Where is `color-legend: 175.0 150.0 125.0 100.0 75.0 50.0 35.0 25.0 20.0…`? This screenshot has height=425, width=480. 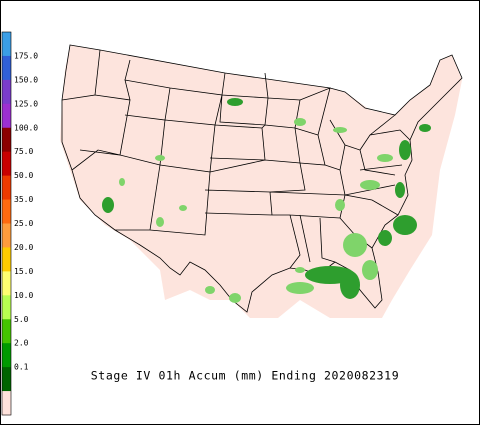
color-legend: 175.0 150.0 125.0 100.0 75.0 50.0 35.0 25.0 20.0… is located at coordinates (19, 223).